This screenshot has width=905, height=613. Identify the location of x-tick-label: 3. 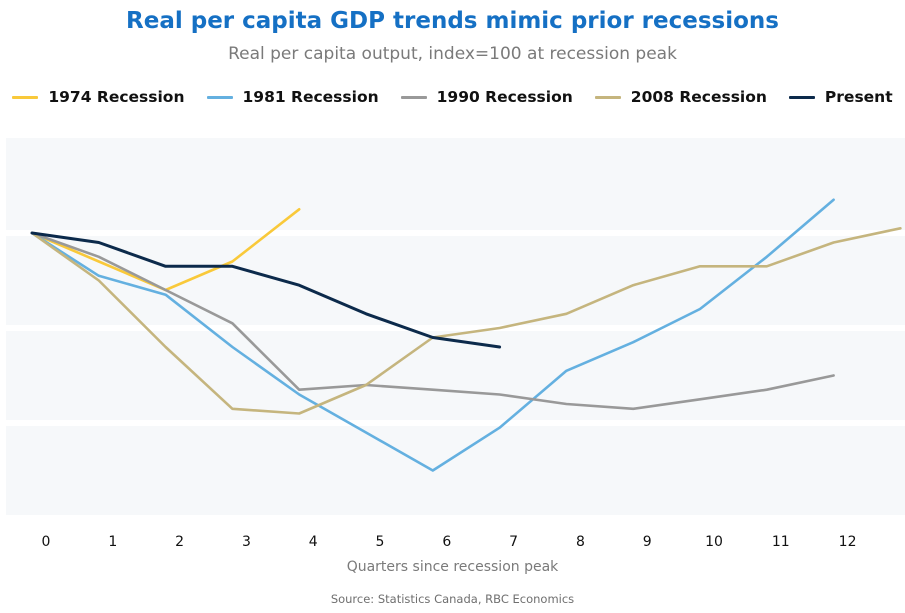
(246, 542).